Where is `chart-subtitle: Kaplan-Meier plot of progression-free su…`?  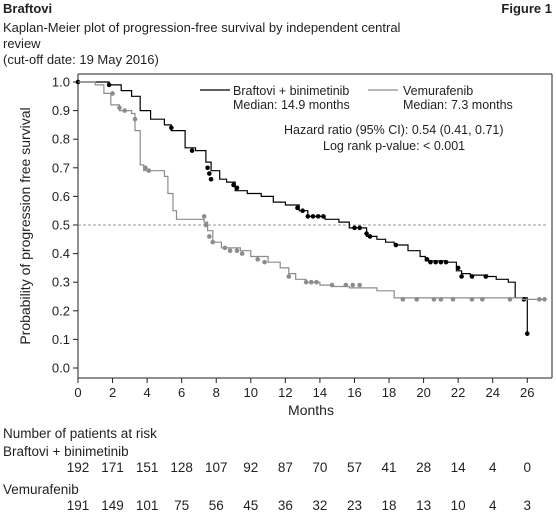 chart-subtitle: Kaplan-Meier plot of progression-free su… is located at coordinates (213, 44).